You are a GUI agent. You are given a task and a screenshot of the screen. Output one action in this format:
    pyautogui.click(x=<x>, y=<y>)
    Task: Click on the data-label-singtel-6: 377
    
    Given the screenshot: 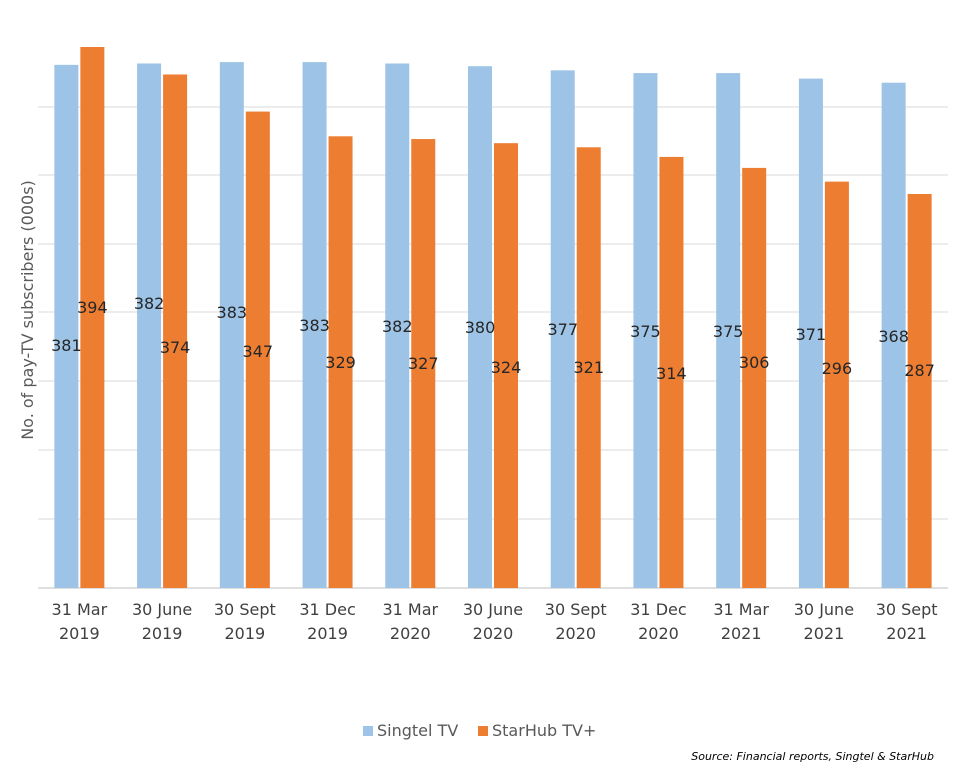 What is the action you would take?
    pyautogui.click(x=562, y=329)
    